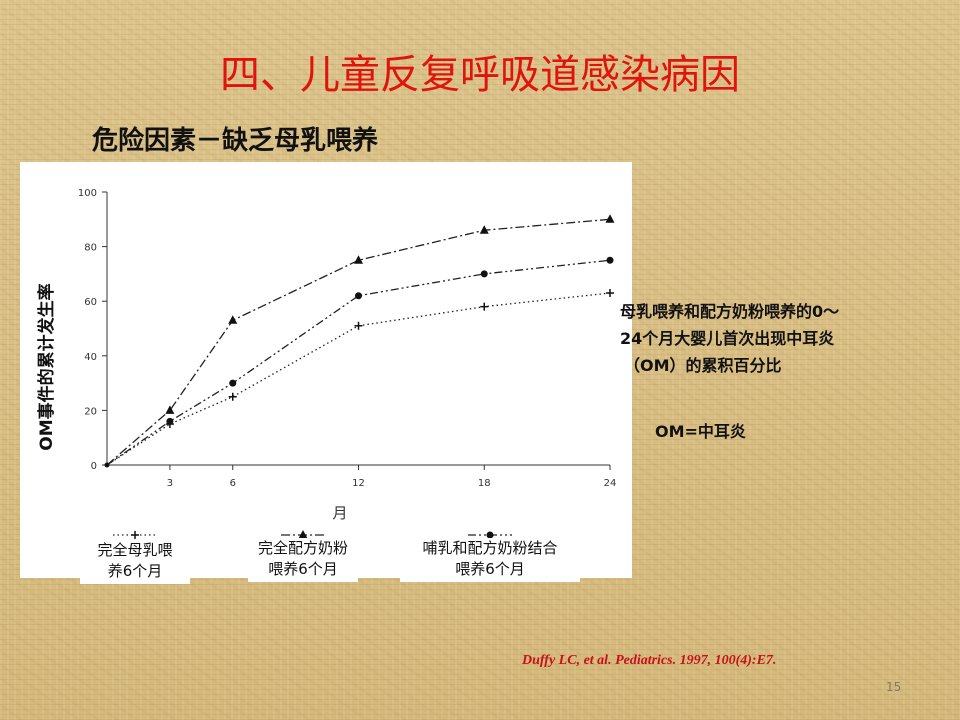  I want to click on legend-label-mixed: 哺乳和配方奶粉结合 喂养6个月, so click(490, 560).